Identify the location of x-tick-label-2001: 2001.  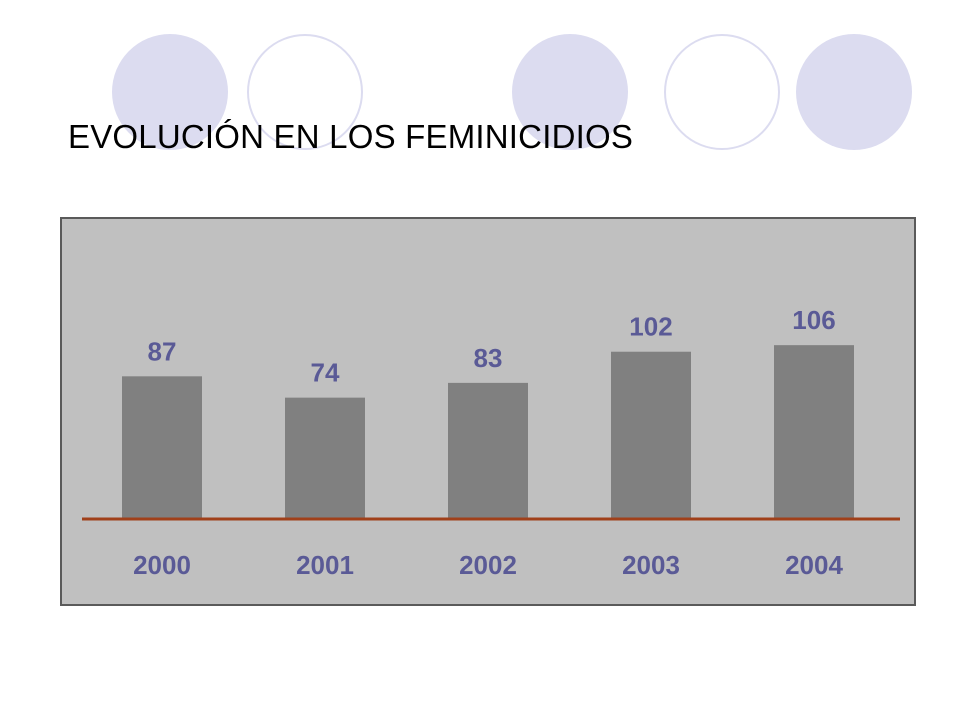
(325, 565).